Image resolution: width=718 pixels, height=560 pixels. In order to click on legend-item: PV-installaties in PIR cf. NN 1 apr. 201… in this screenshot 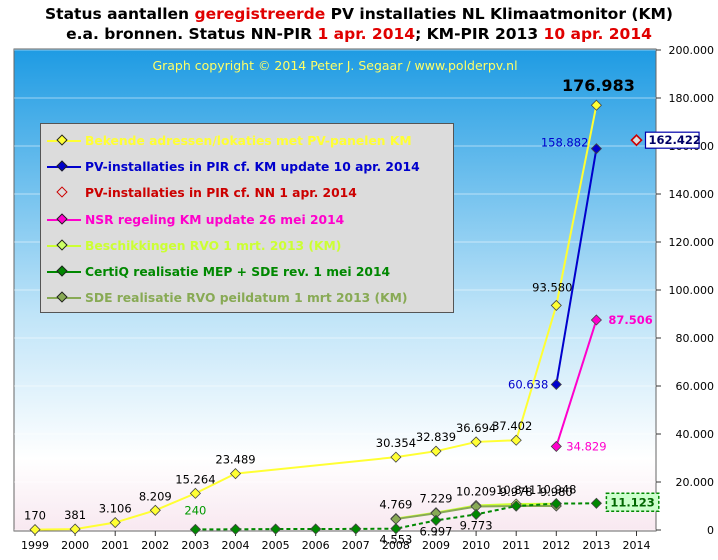, I will do `click(247, 193)`.